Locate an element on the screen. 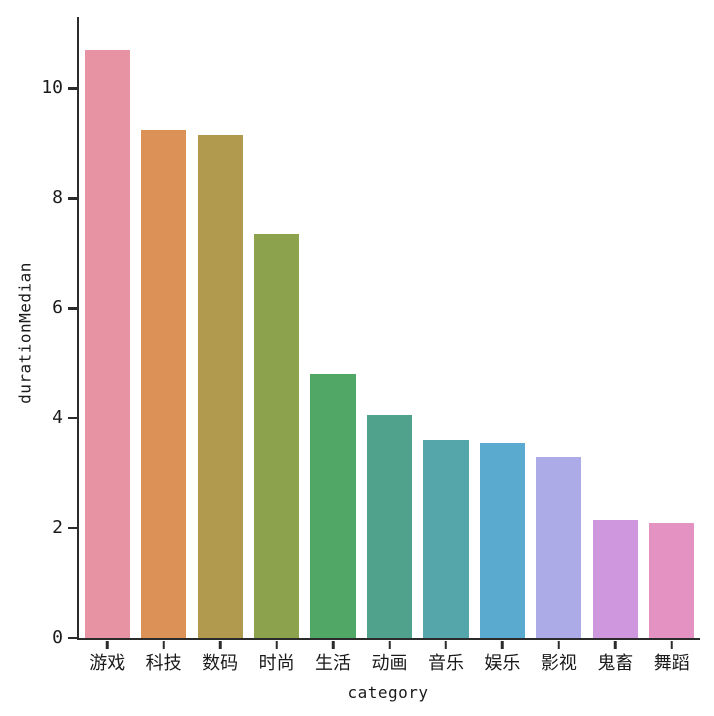 Image resolution: width=714 pixels, height=716 pixels. x-tick-label-舞蹈: 舞蹈 is located at coordinates (671, 663).